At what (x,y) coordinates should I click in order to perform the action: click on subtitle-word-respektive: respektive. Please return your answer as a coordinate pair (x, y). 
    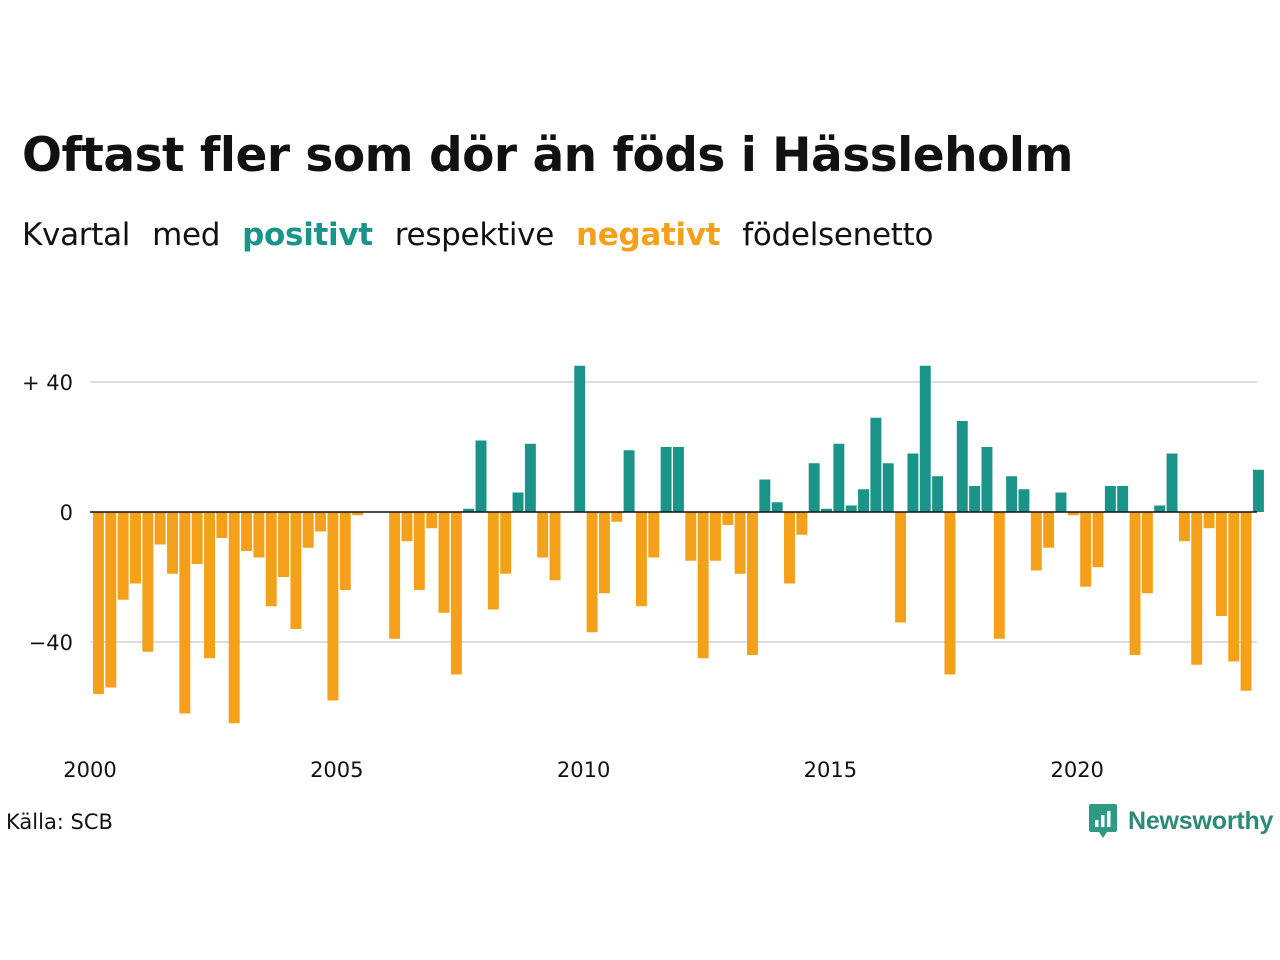
    Looking at the image, I should click on (474, 235).